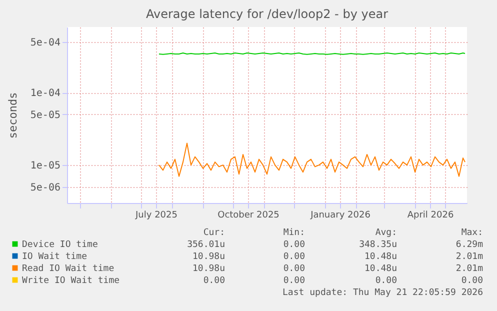  I want to click on text: Avg:, so click(386, 233).